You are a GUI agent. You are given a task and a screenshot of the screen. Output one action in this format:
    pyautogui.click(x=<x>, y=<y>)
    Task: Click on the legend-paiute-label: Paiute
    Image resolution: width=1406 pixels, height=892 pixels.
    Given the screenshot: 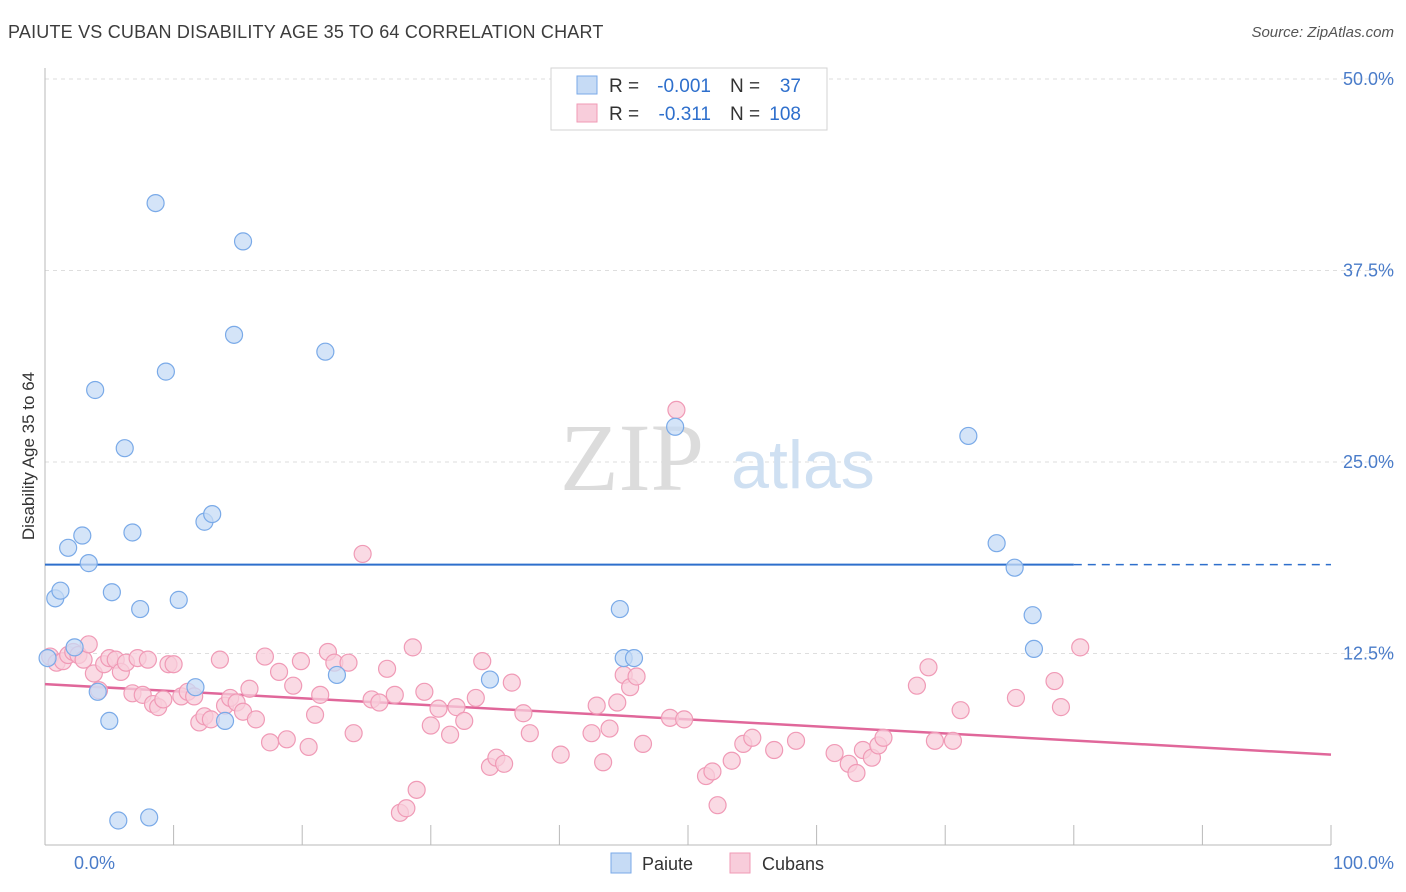 What is the action you would take?
    pyautogui.click(x=667, y=864)
    